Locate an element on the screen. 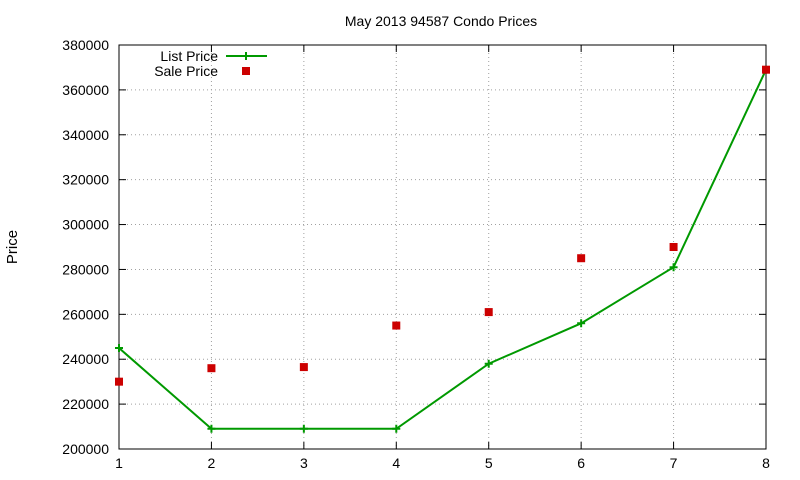 The image size is (800, 480). x-tick-label: 8 is located at coordinates (766, 463).